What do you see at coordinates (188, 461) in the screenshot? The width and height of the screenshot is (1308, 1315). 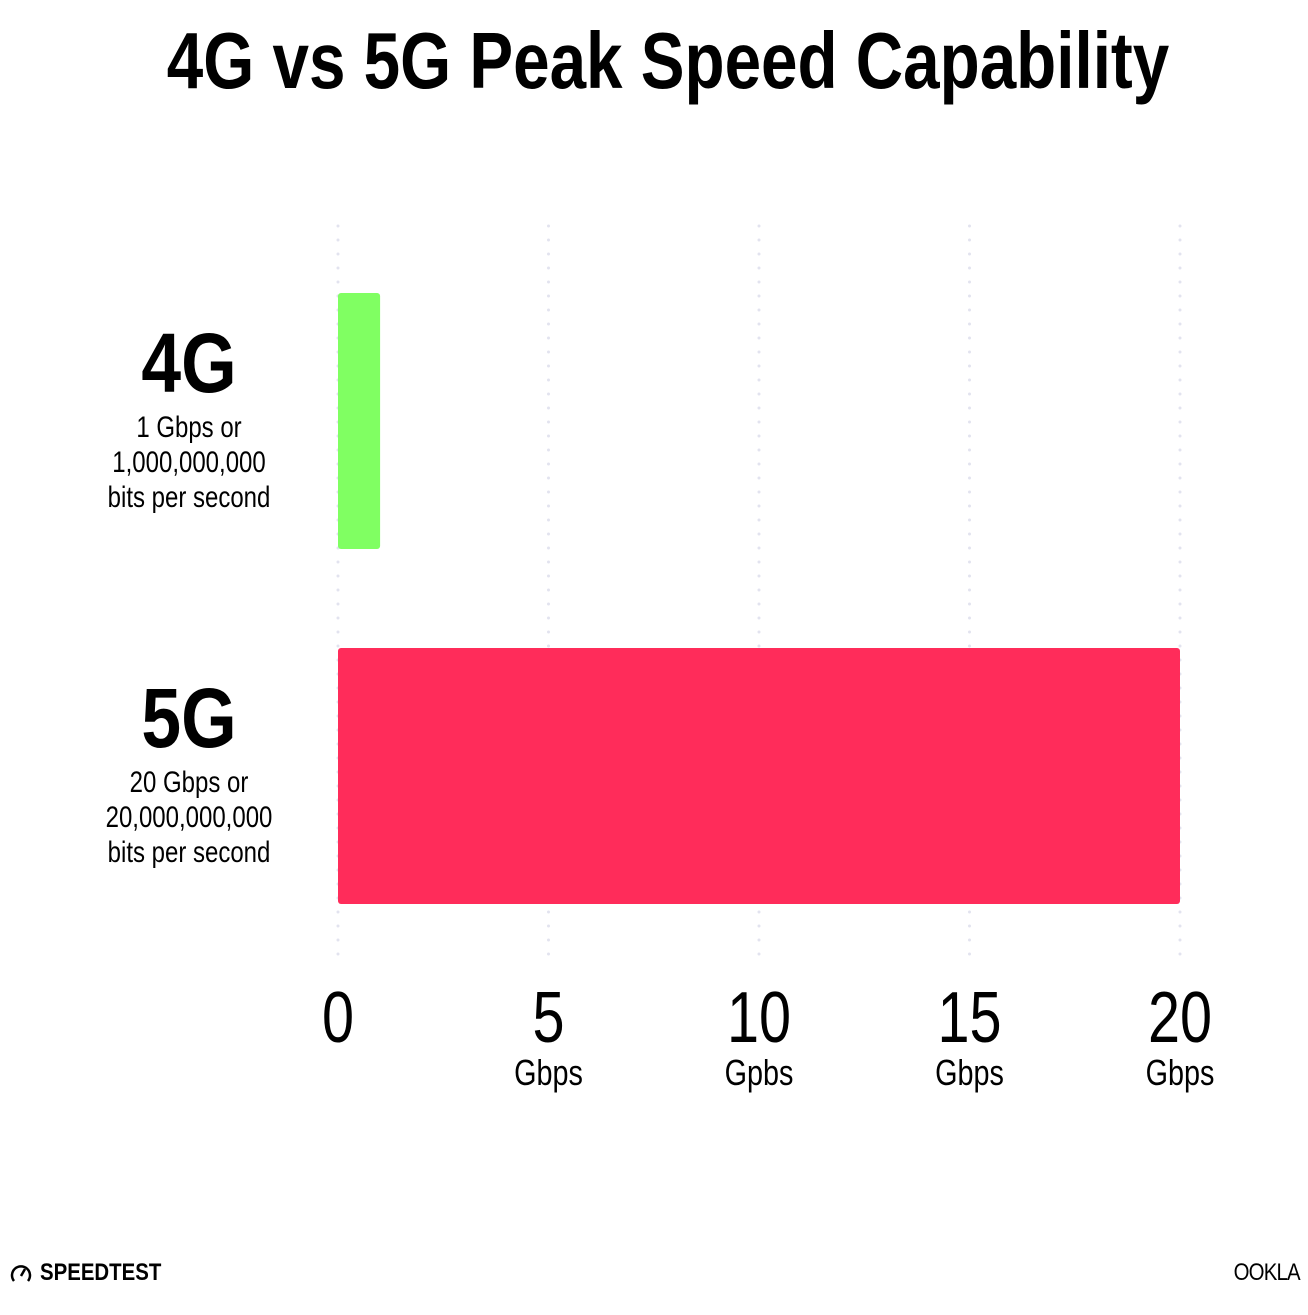 I see `category-sublabel: 1,000,000,000` at bounding box center [188, 461].